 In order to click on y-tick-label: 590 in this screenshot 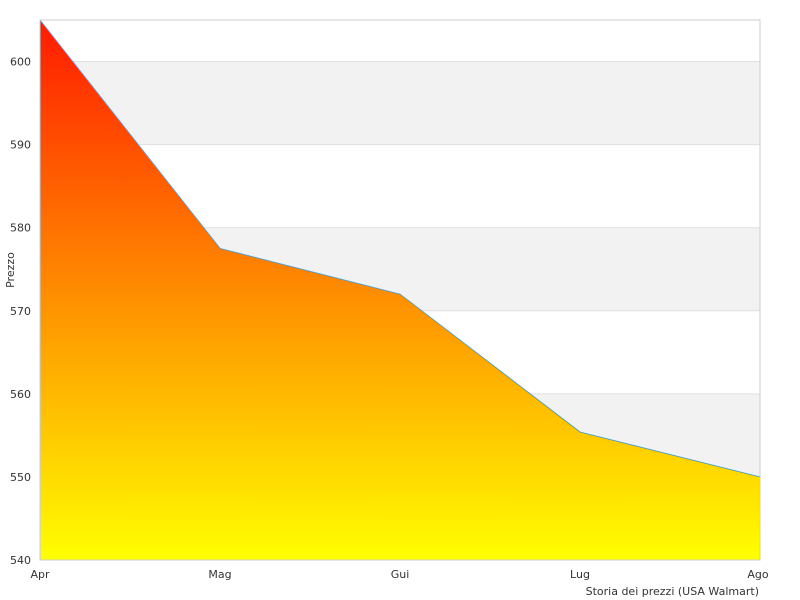, I will do `click(20, 145)`.